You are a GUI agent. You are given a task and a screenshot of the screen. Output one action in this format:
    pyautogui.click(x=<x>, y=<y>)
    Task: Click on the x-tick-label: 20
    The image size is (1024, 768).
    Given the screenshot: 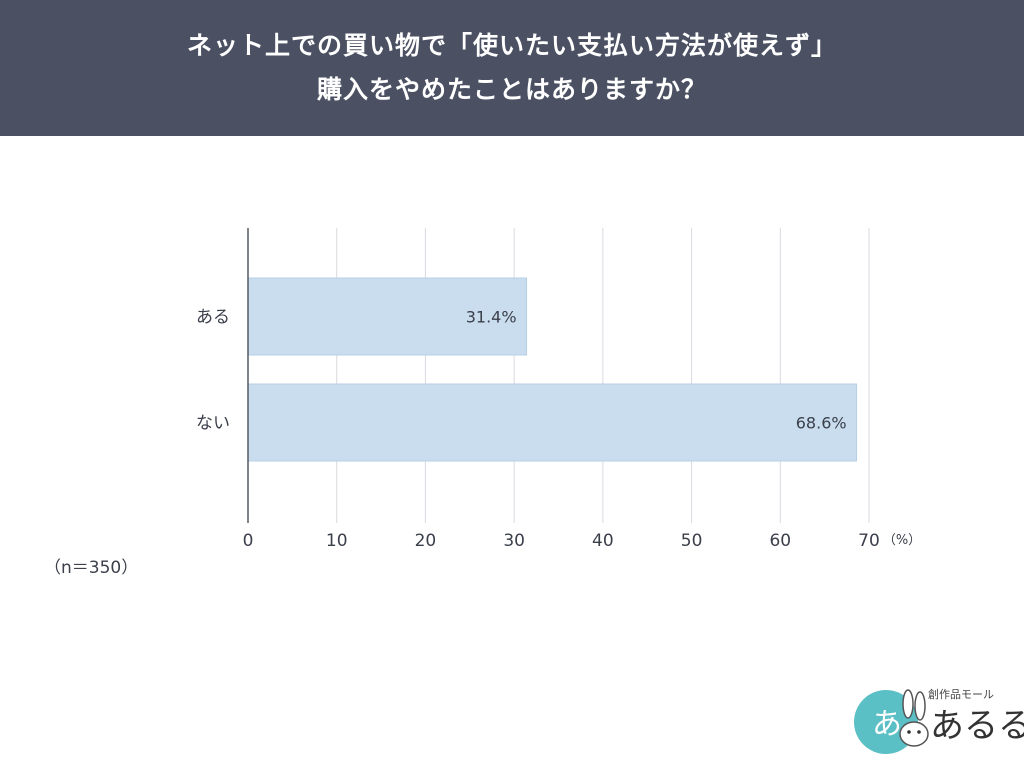 What is the action you would take?
    pyautogui.click(x=426, y=541)
    